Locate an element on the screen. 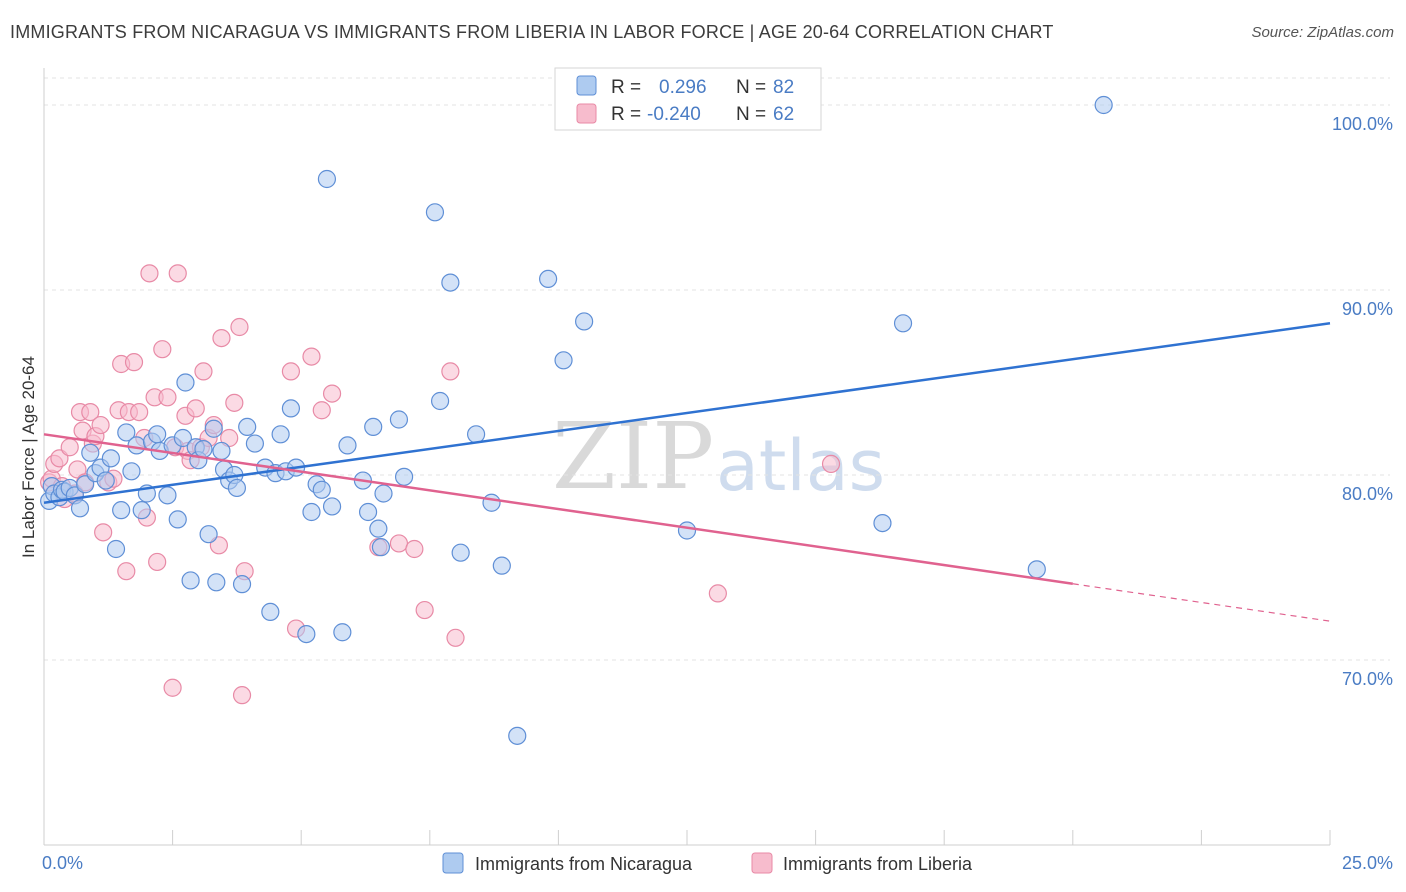 Image resolution: width=1406 pixels, height=892 pixels. legend-swatch-liberia is located at coordinates (586, 113).